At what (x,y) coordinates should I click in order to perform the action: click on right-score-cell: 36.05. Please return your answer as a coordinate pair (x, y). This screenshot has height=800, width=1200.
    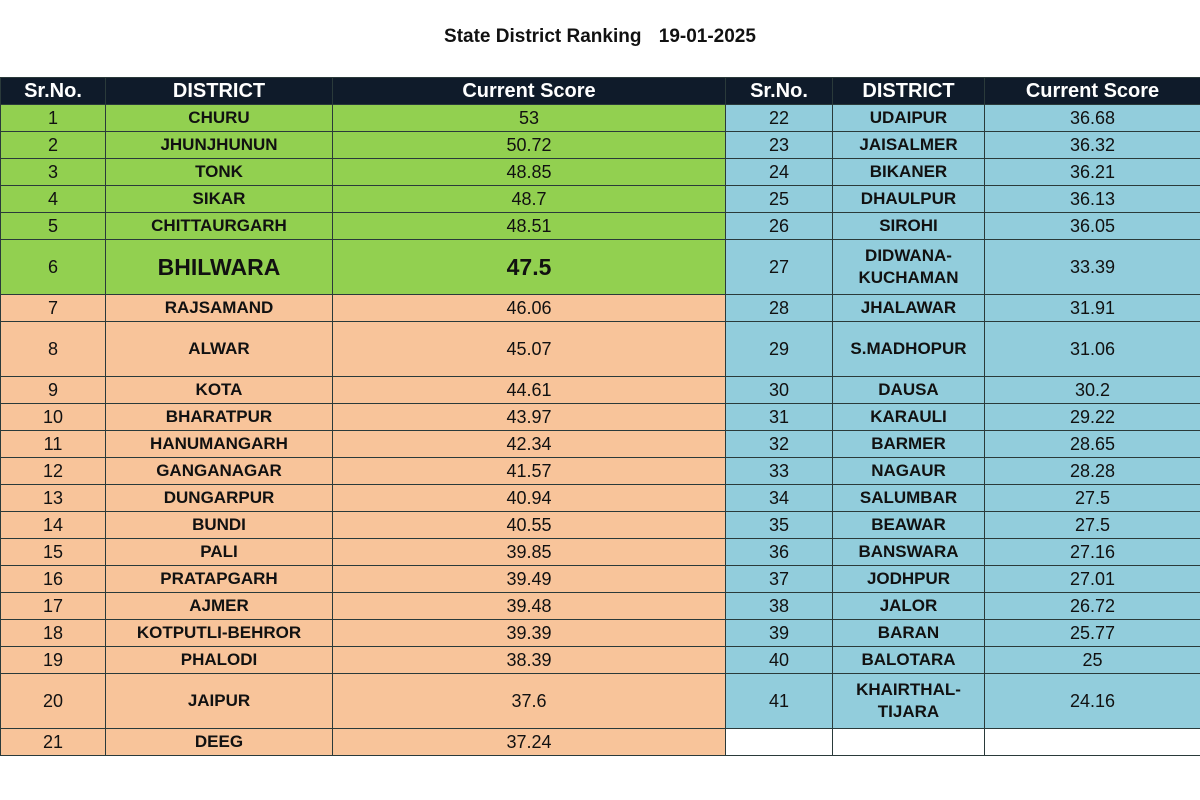
    Looking at the image, I should click on (1092, 226).